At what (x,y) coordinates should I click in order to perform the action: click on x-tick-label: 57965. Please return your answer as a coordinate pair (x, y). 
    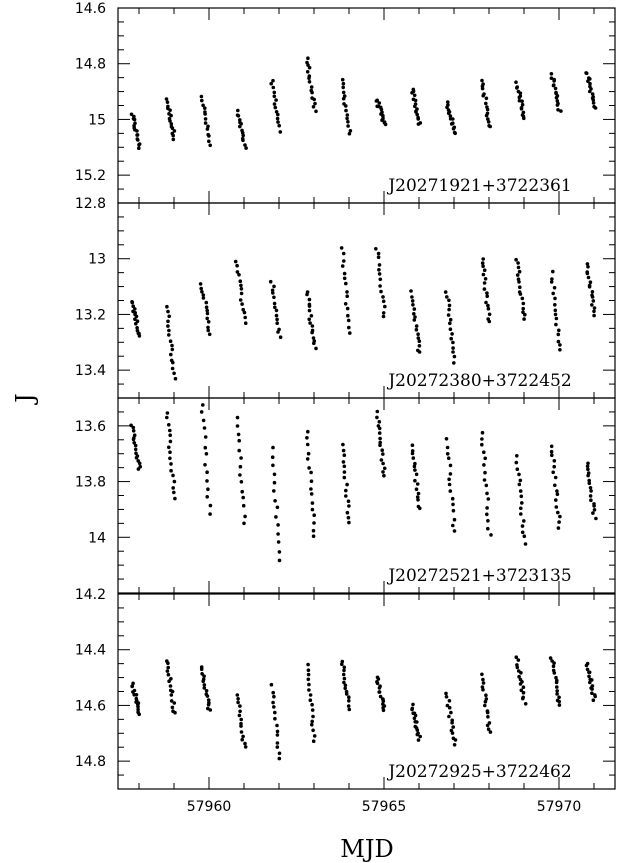
    Looking at the image, I should click on (384, 807).